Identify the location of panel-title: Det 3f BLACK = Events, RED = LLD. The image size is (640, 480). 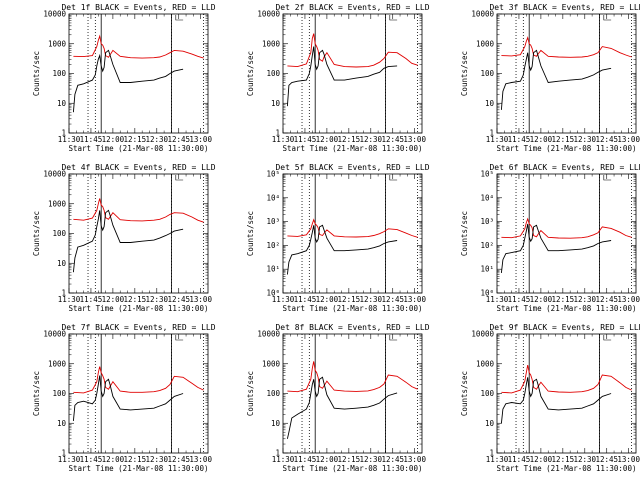
(564, 7).